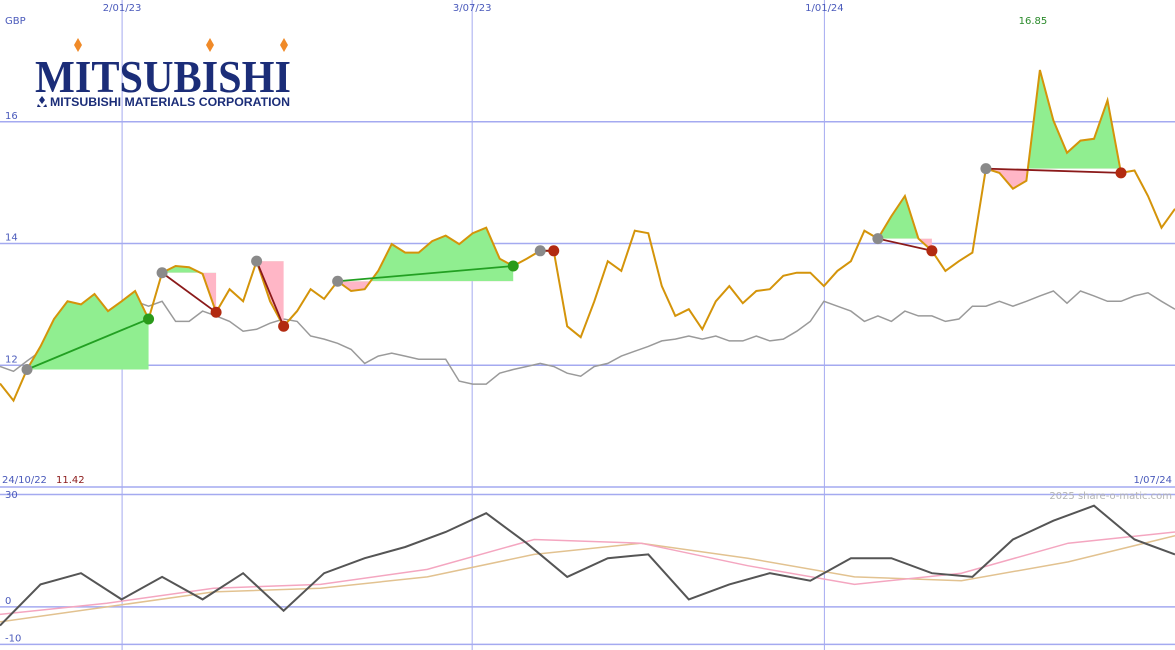  Describe the element at coordinates (472, 8) in the screenshot. I see `x-tick-label: 3/07/23` at that location.